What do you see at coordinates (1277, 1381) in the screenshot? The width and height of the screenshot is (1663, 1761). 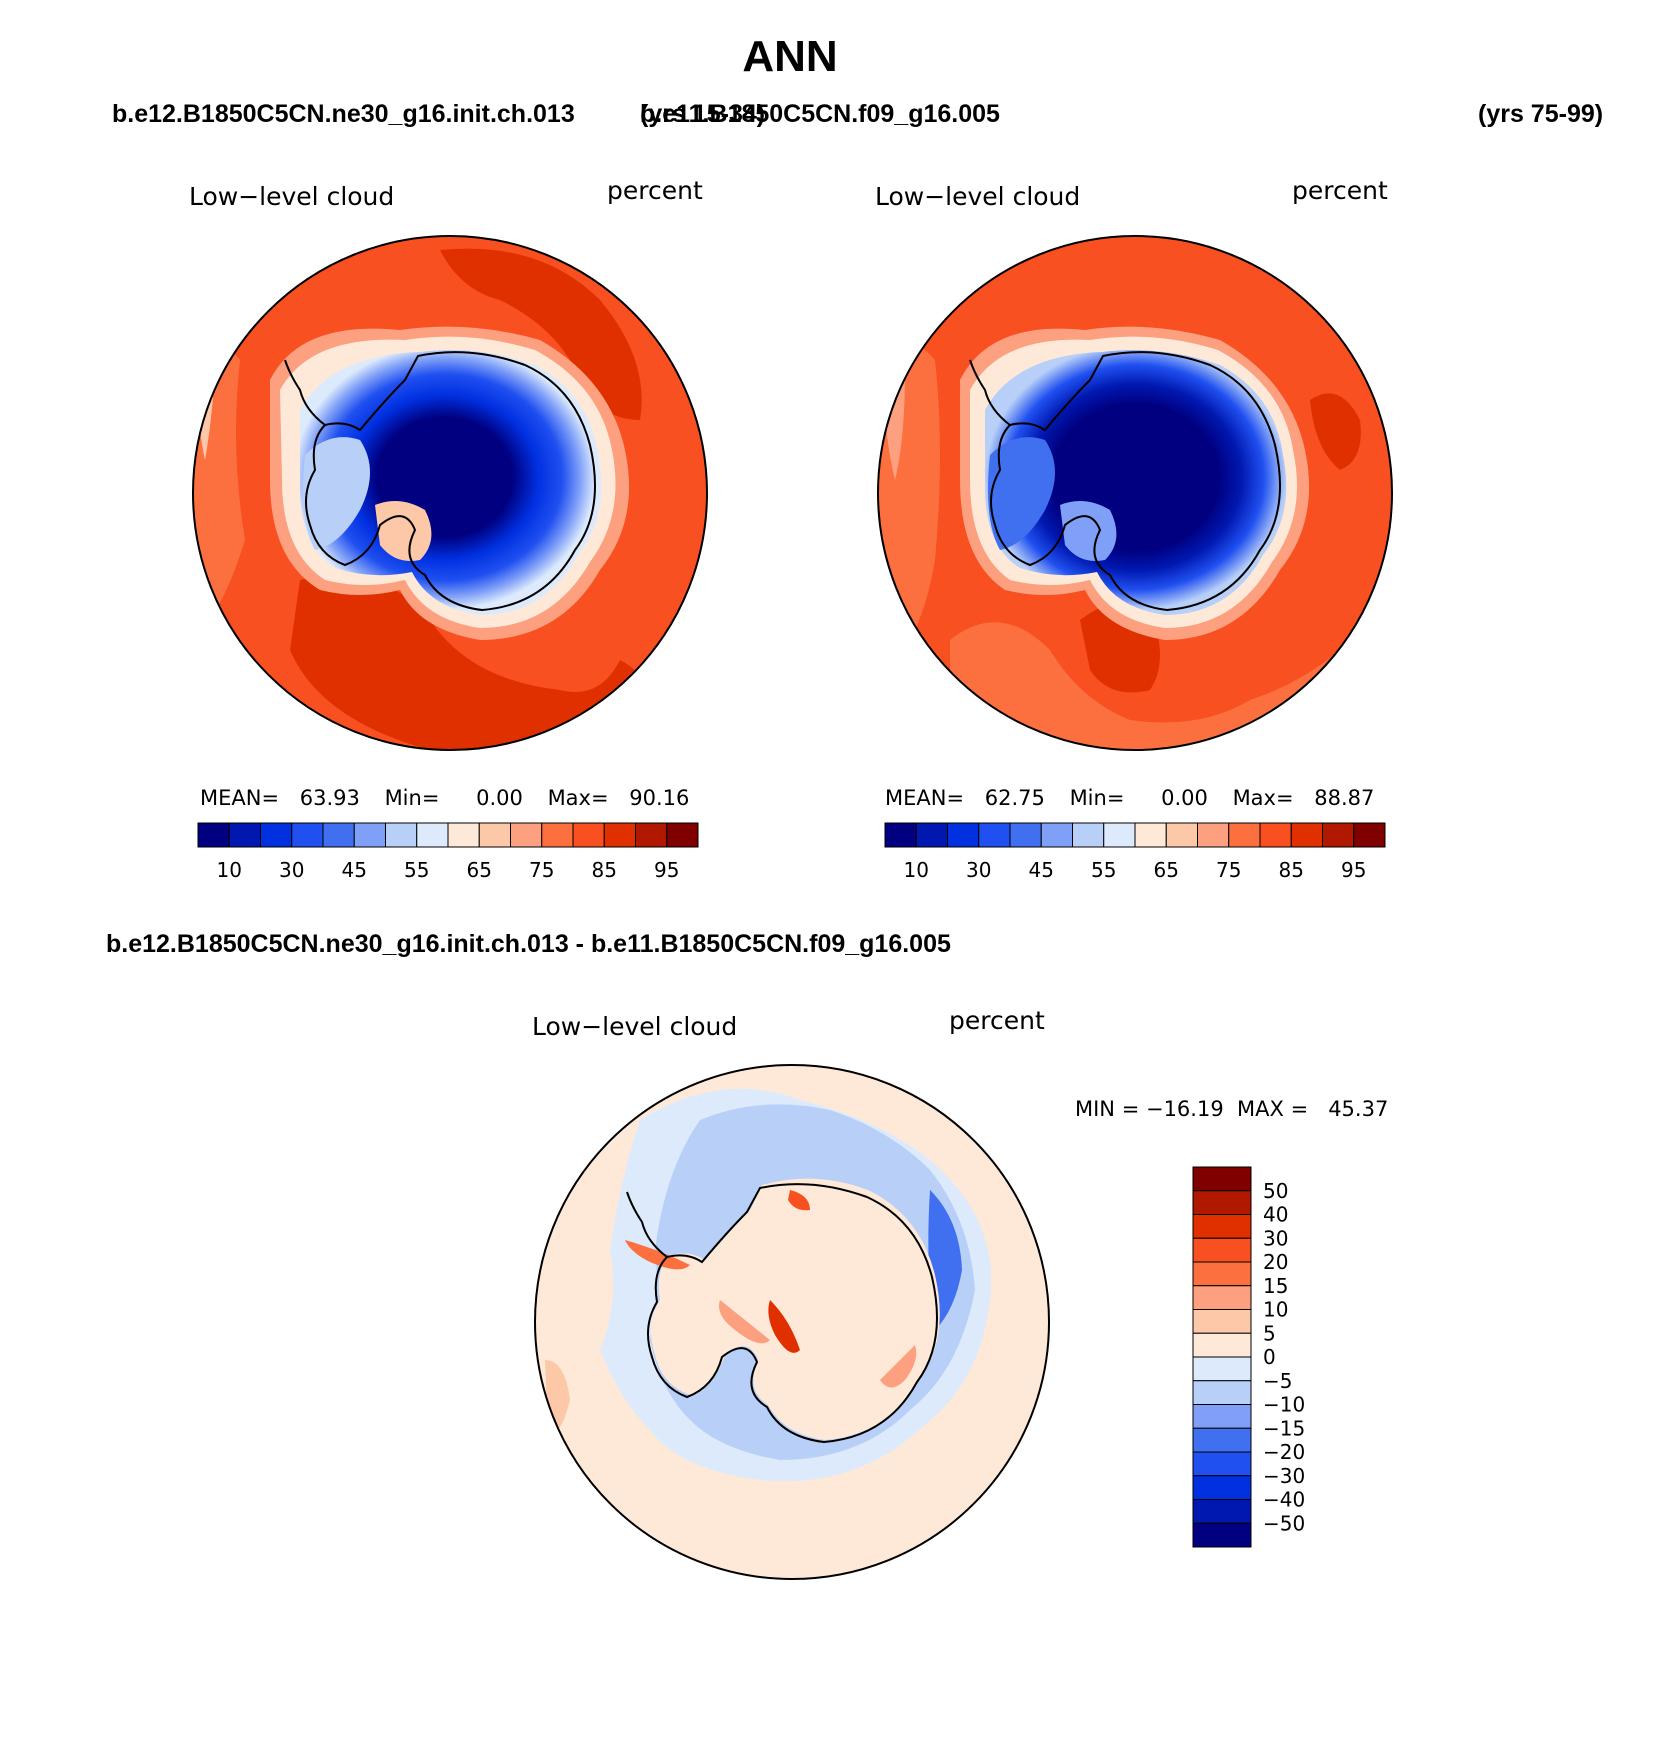 I see `colorbar-label: −5` at bounding box center [1277, 1381].